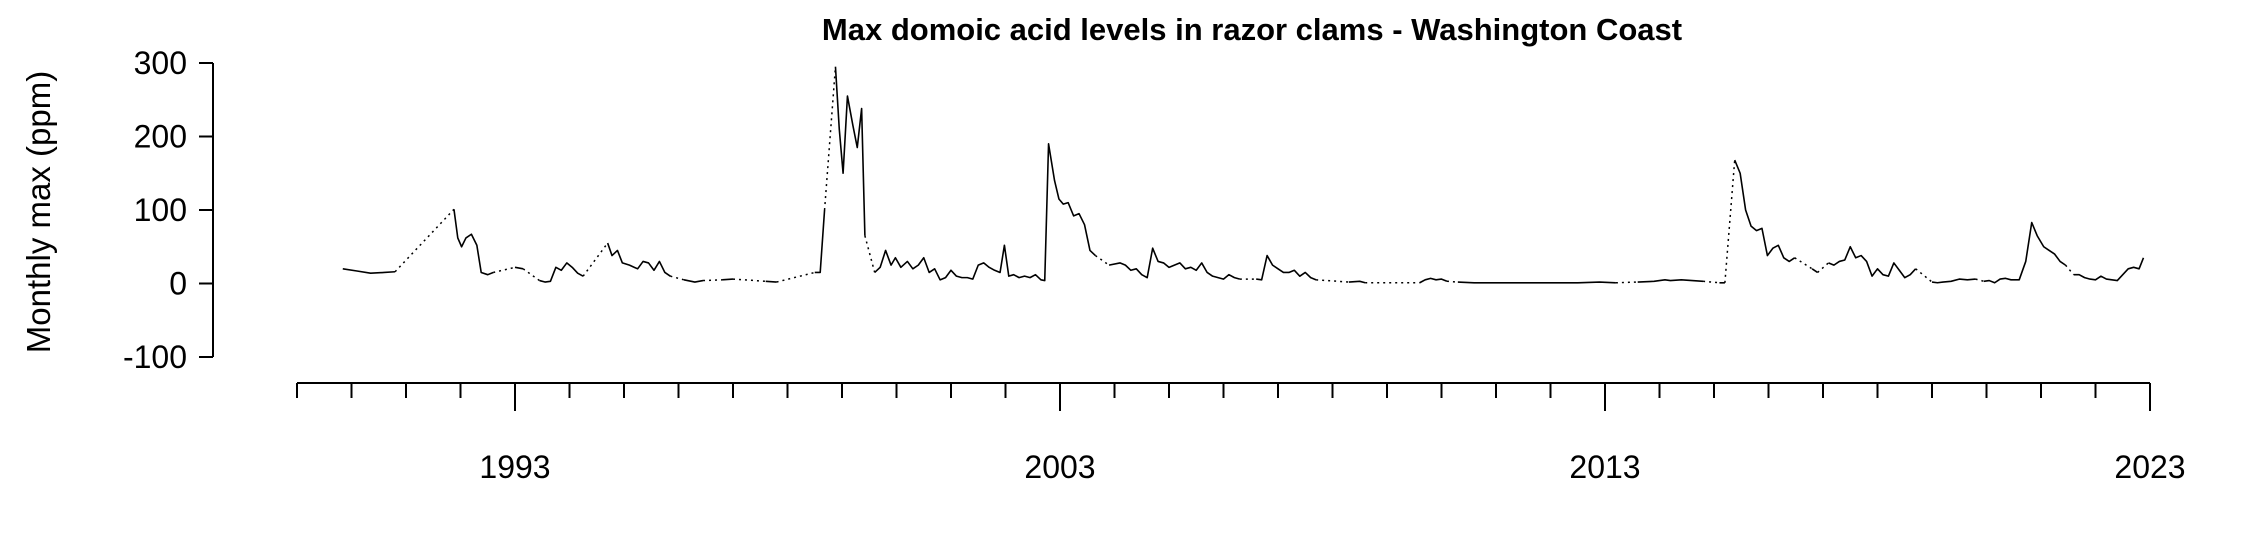  What do you see at coordinates (38, 212) in the screenshot?
I see `y-axis-label: Monthly max (ppm)` at bounding box center [38, 212].